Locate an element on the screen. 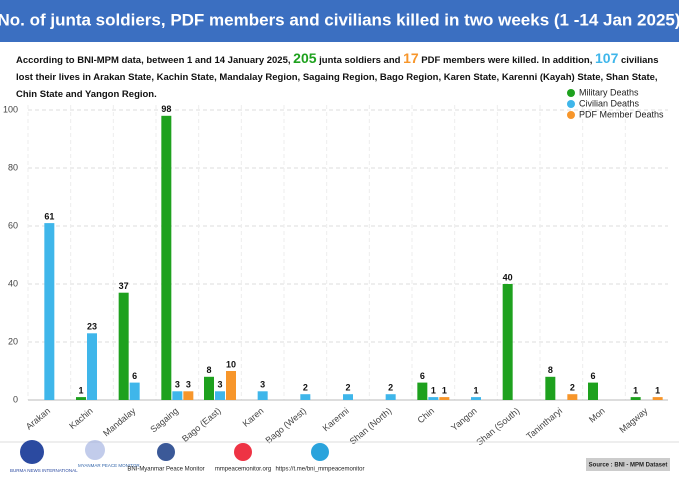 Image resolution: width=679 pixels, height=480 pixels. legend-label: PDF Member Deaths is located at coordinates (621, 114).